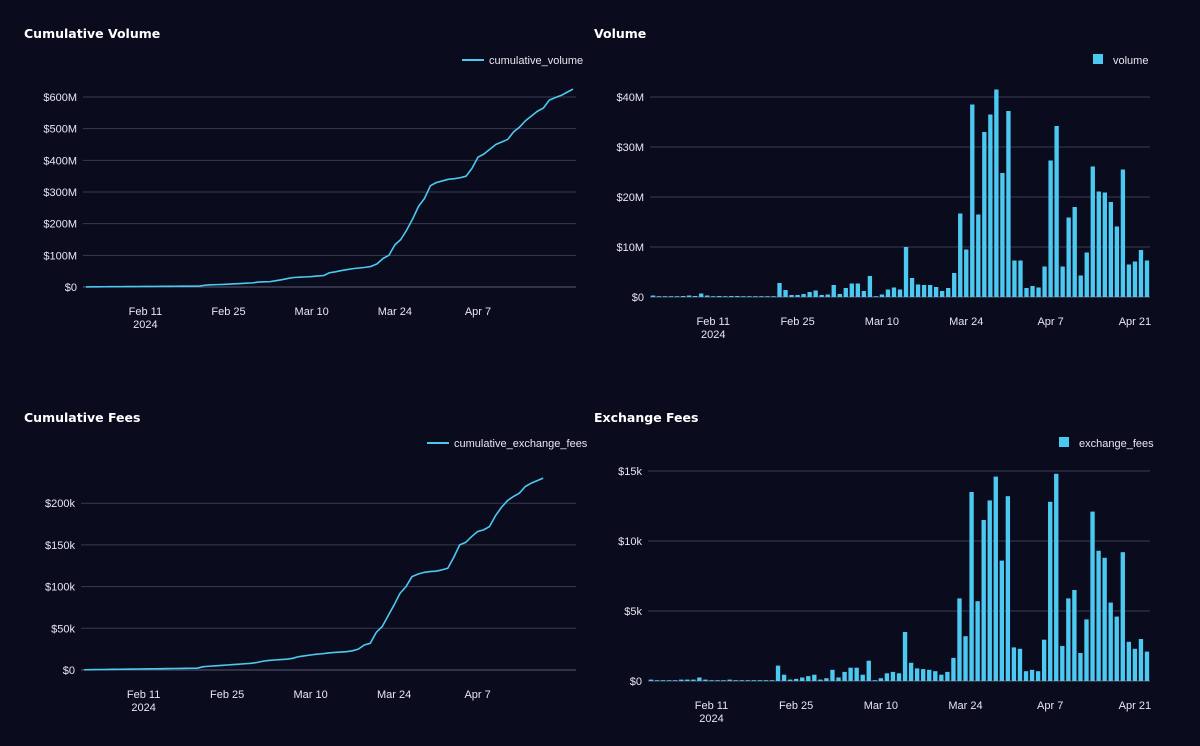  Describe the element at coordinates (630, 198) in the screenshot. I see `y-tick-label: $20M` at that location.